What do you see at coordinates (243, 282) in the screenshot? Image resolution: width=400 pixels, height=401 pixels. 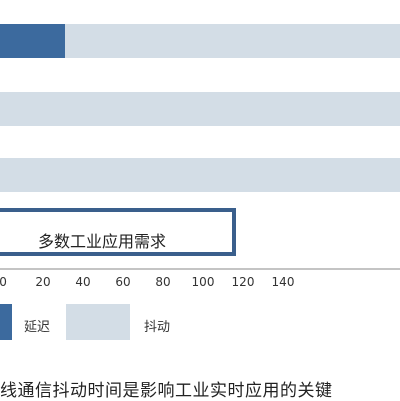 I see `x-tick-label: 120` at bounding box center [243, 282].